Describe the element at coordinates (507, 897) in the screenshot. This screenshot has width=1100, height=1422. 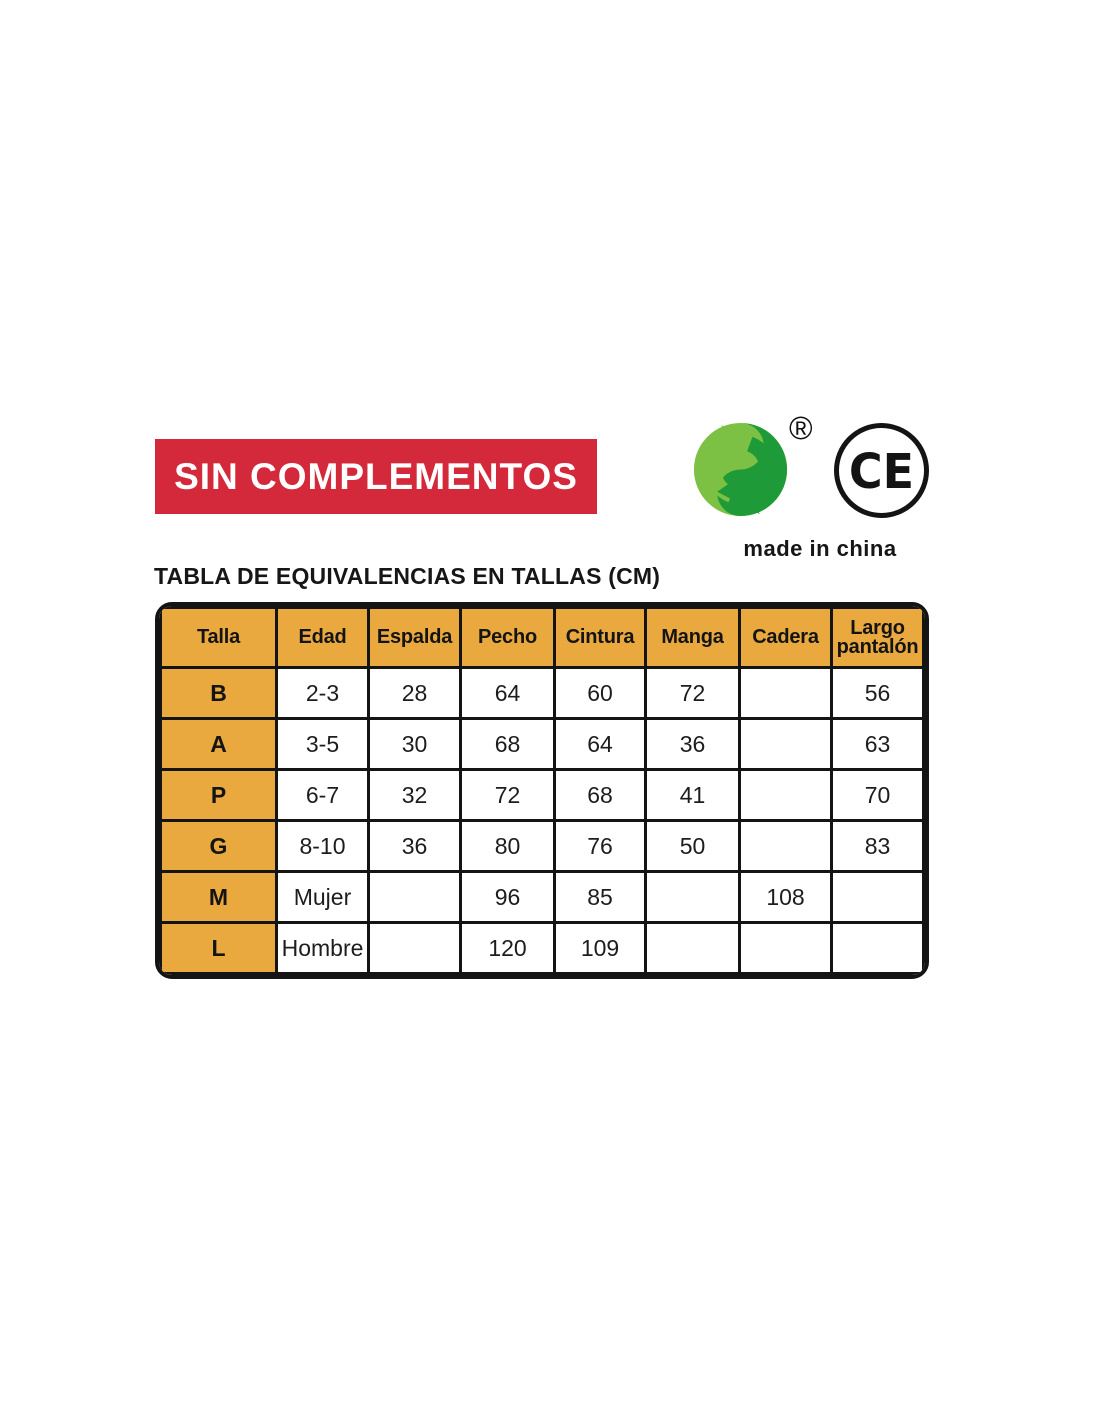
I see `table-cell: 96` at that location.